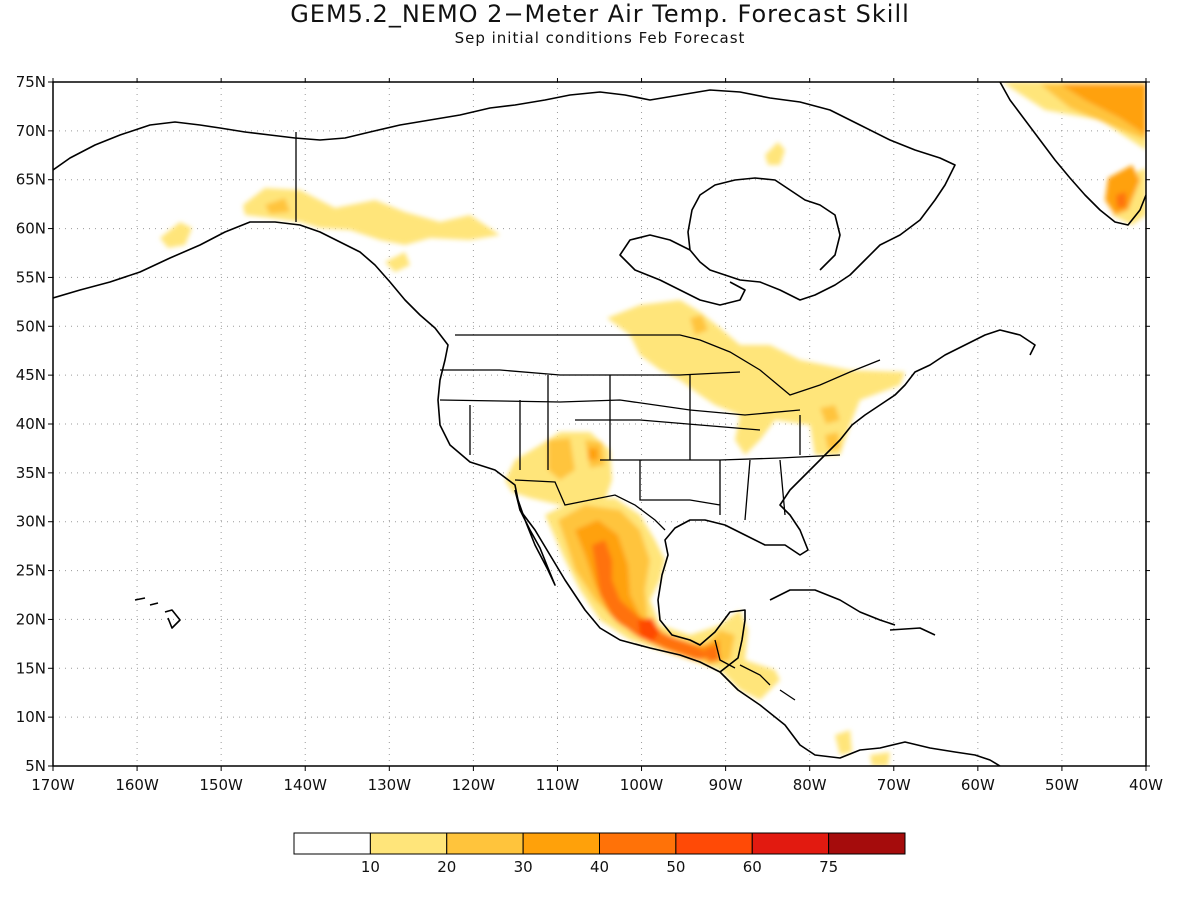 Image resolution: width=1200 pixels, height=900 pixels. I want to click on shade-greenland-tip, so click(1122, 190).